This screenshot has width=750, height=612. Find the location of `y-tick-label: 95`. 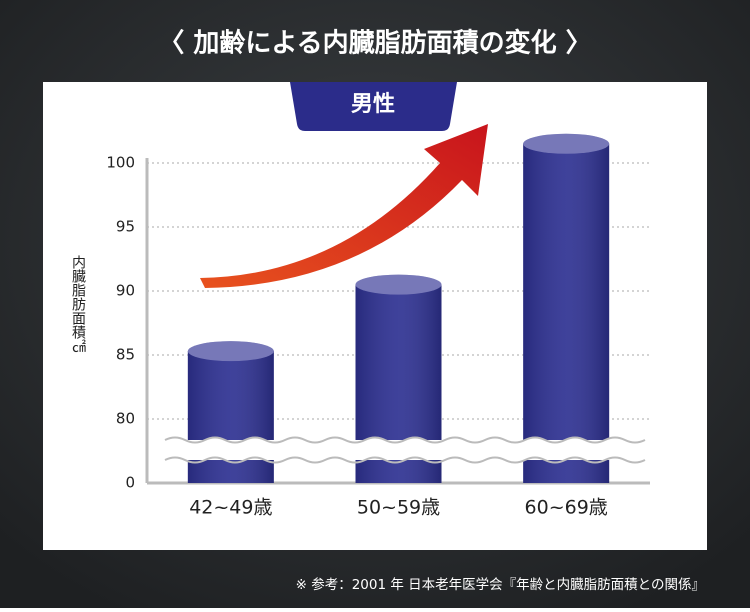

y-tick-label: 95 is located at coordinates (125, 227).